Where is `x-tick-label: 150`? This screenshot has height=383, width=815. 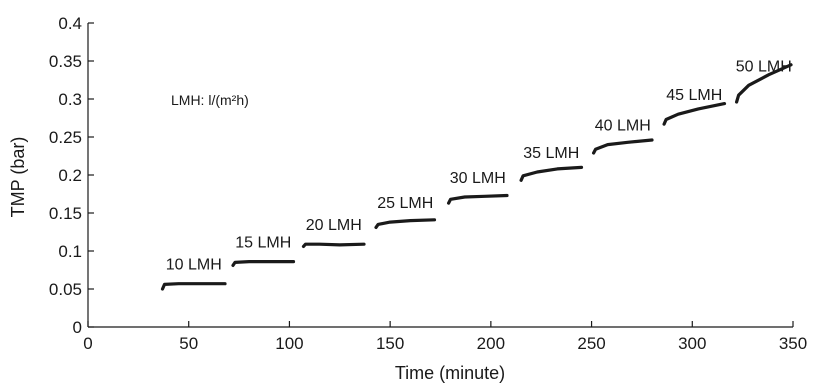 x-tick-label: 150 is located at coordinates (390, 343).